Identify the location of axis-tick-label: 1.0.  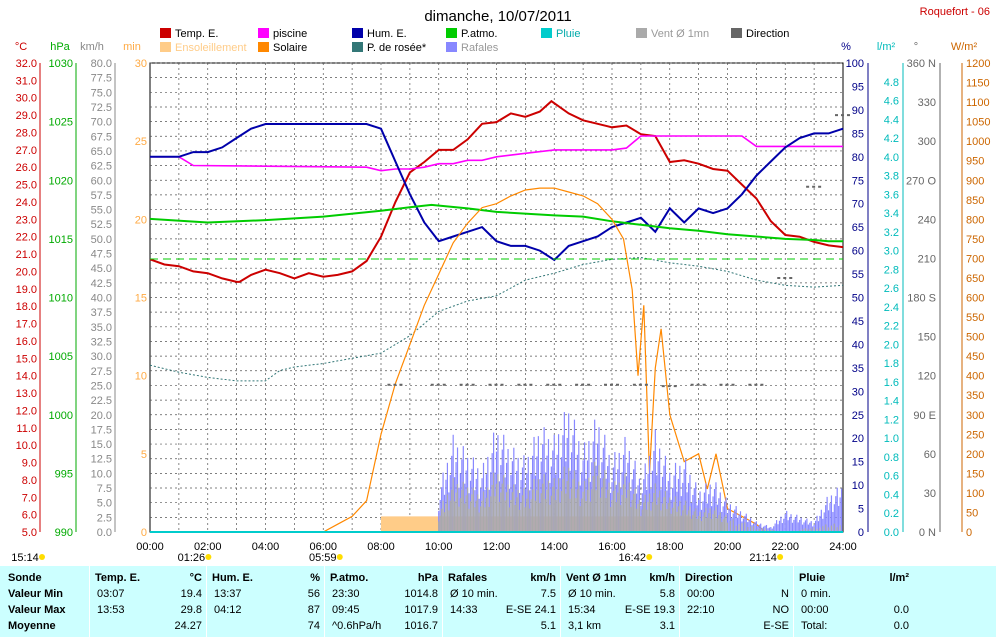
(891, 439).